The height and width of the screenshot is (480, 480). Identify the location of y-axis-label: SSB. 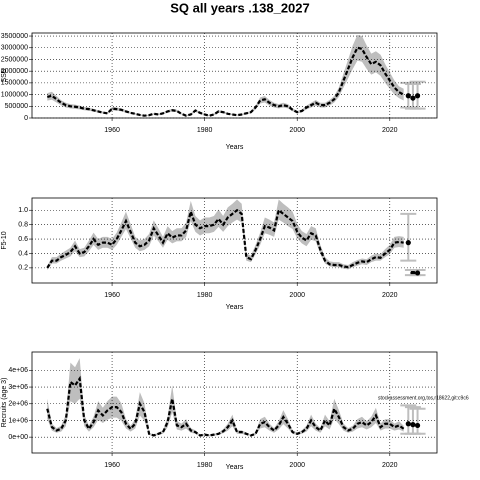
(4, 75).